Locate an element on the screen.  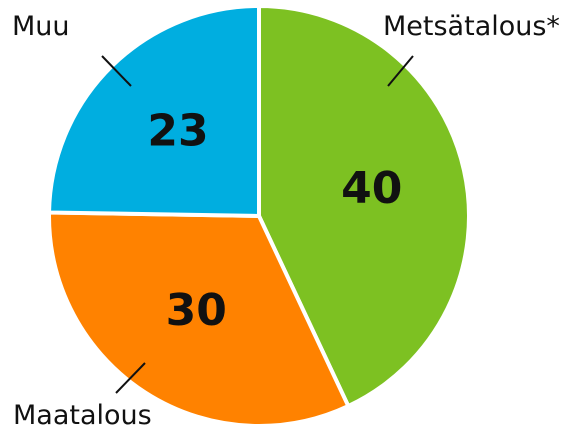
leader-line-muu is located at coordinates (116, 71).